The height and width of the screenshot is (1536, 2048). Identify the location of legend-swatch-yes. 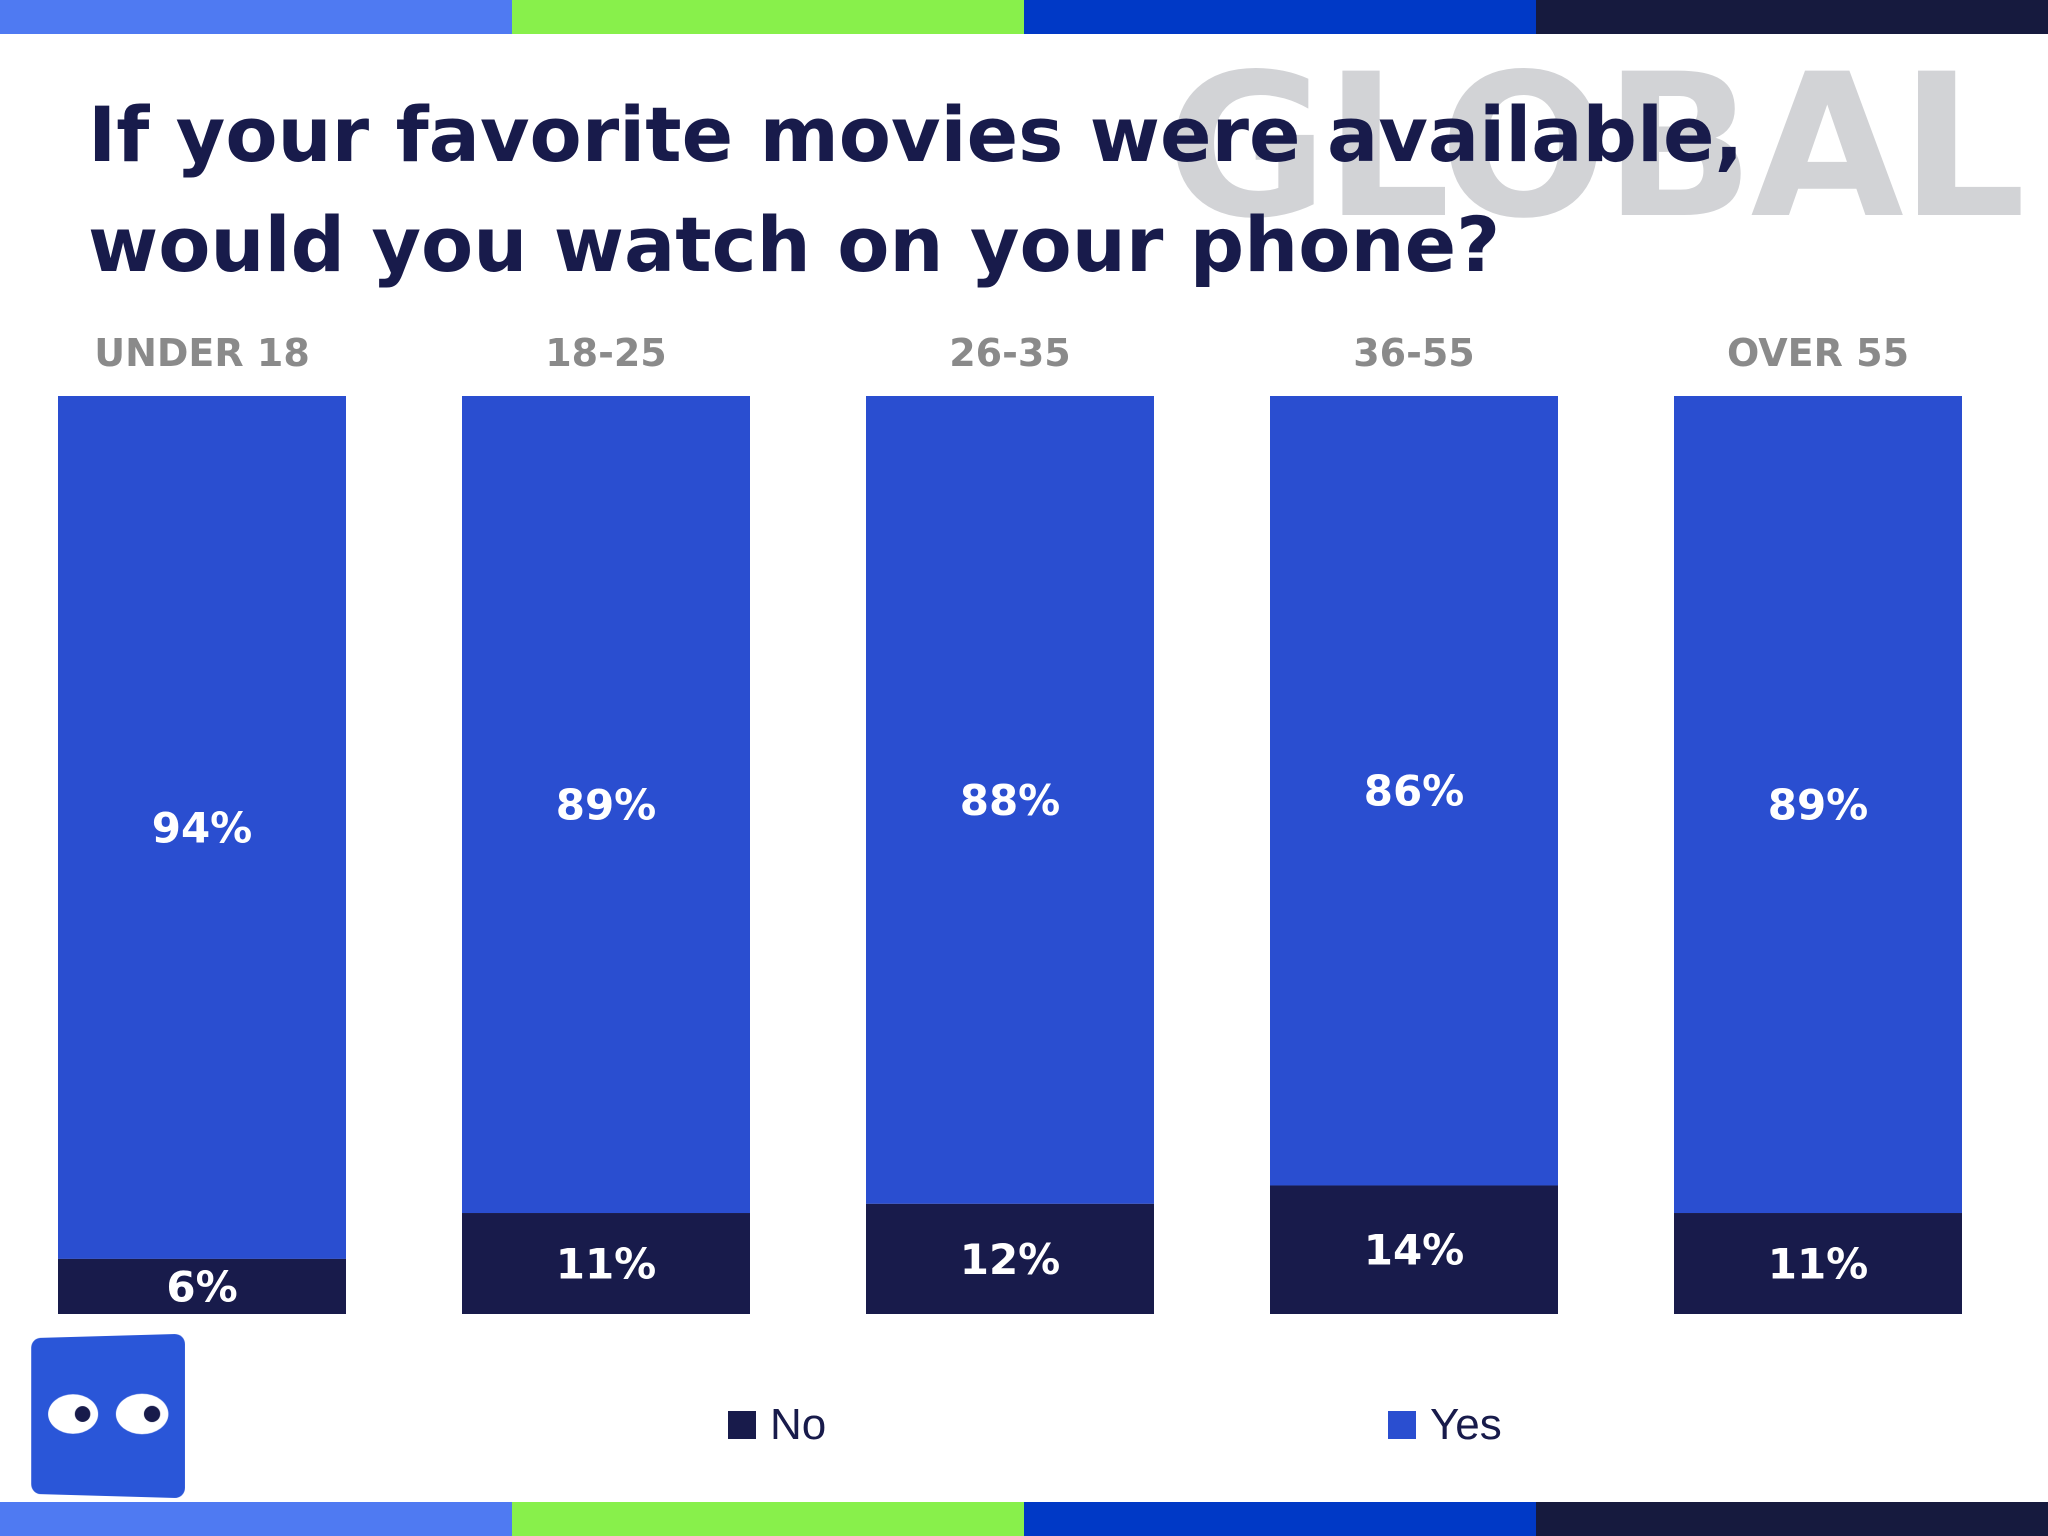
(1402, 1425).